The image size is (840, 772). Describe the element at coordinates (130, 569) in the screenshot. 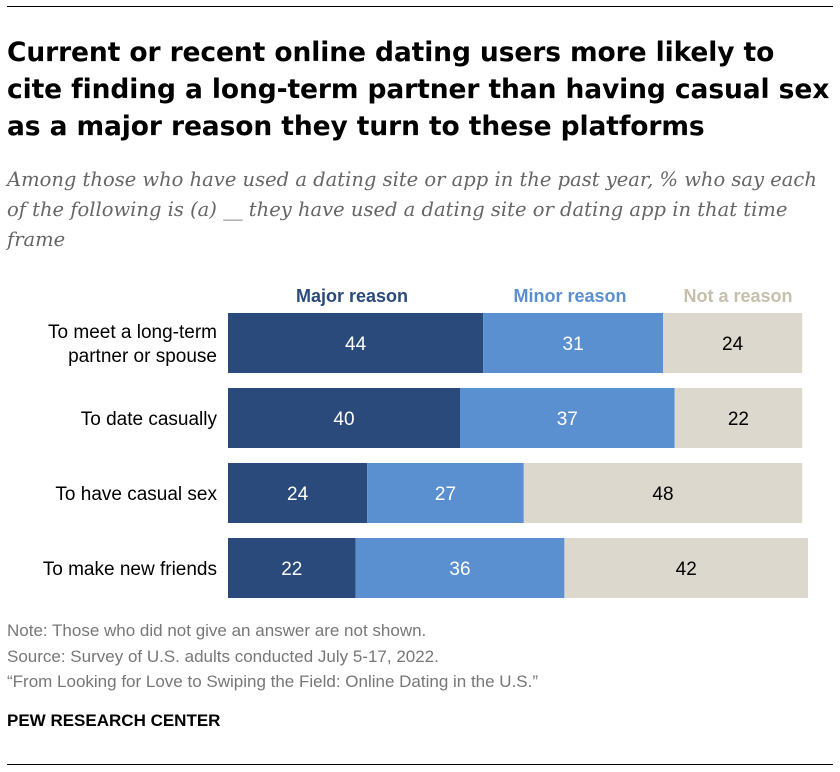

I see `category-label-4: To make new friends` at that location.